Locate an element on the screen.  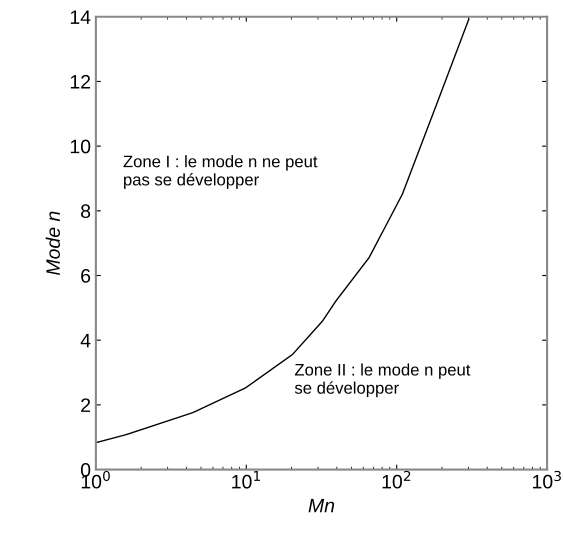
y-tick-label: 2 is located at coordinates (85, 405).